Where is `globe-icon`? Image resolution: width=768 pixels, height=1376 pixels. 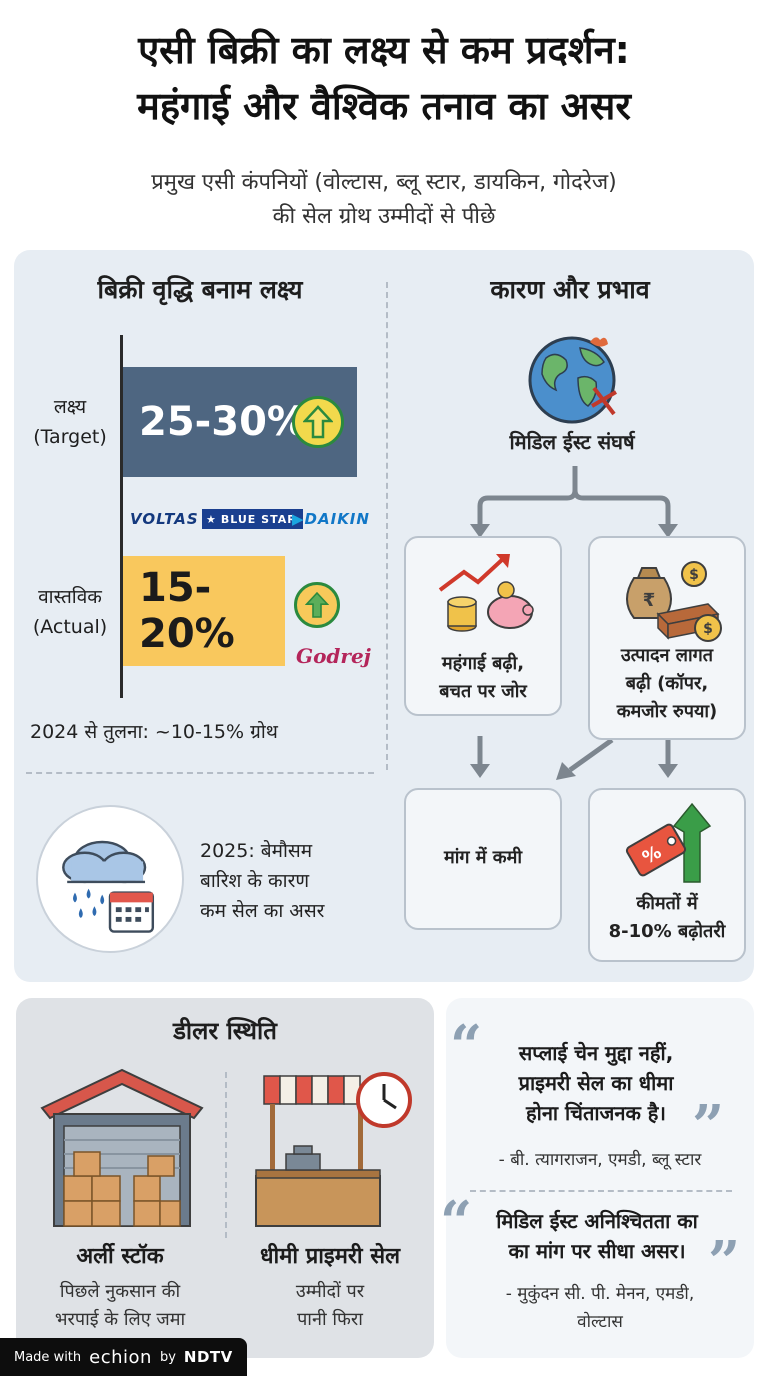 globe-icon is located at coordinates (573, 380).